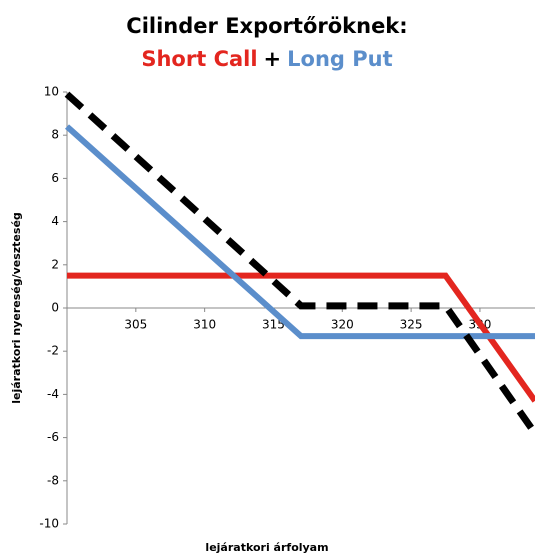 This screenshot has width=535, height=556. What do you see at coordinates (55, 264) in the screenshot?
I see `y-tick-label: 2` at bounding box center [55, 264].